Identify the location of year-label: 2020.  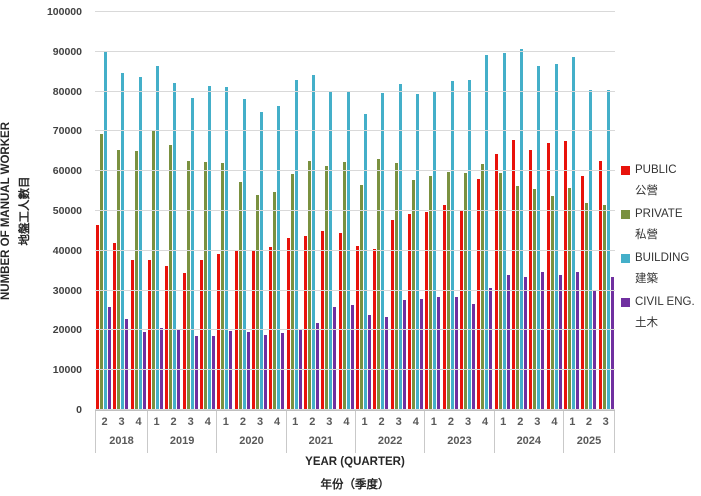
(251, 441).